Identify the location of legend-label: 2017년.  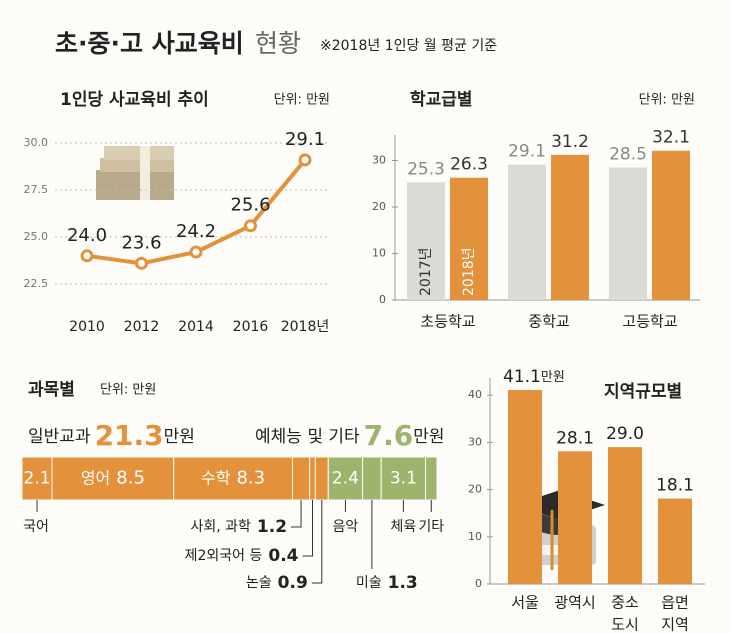
(426, 271).